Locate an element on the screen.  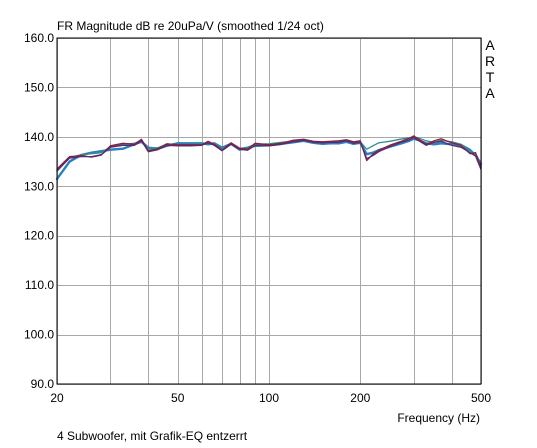
y-tick-label: 110.0 is located at coordinates (39, 285).